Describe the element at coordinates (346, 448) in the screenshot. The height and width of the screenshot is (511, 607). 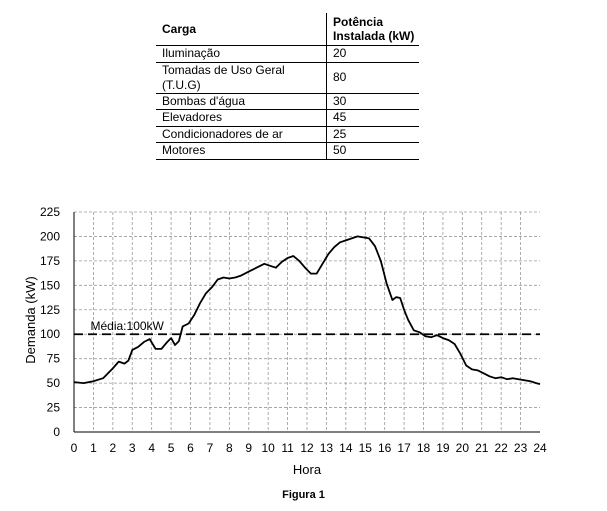
I see `x-tick-label: 14` at that location.